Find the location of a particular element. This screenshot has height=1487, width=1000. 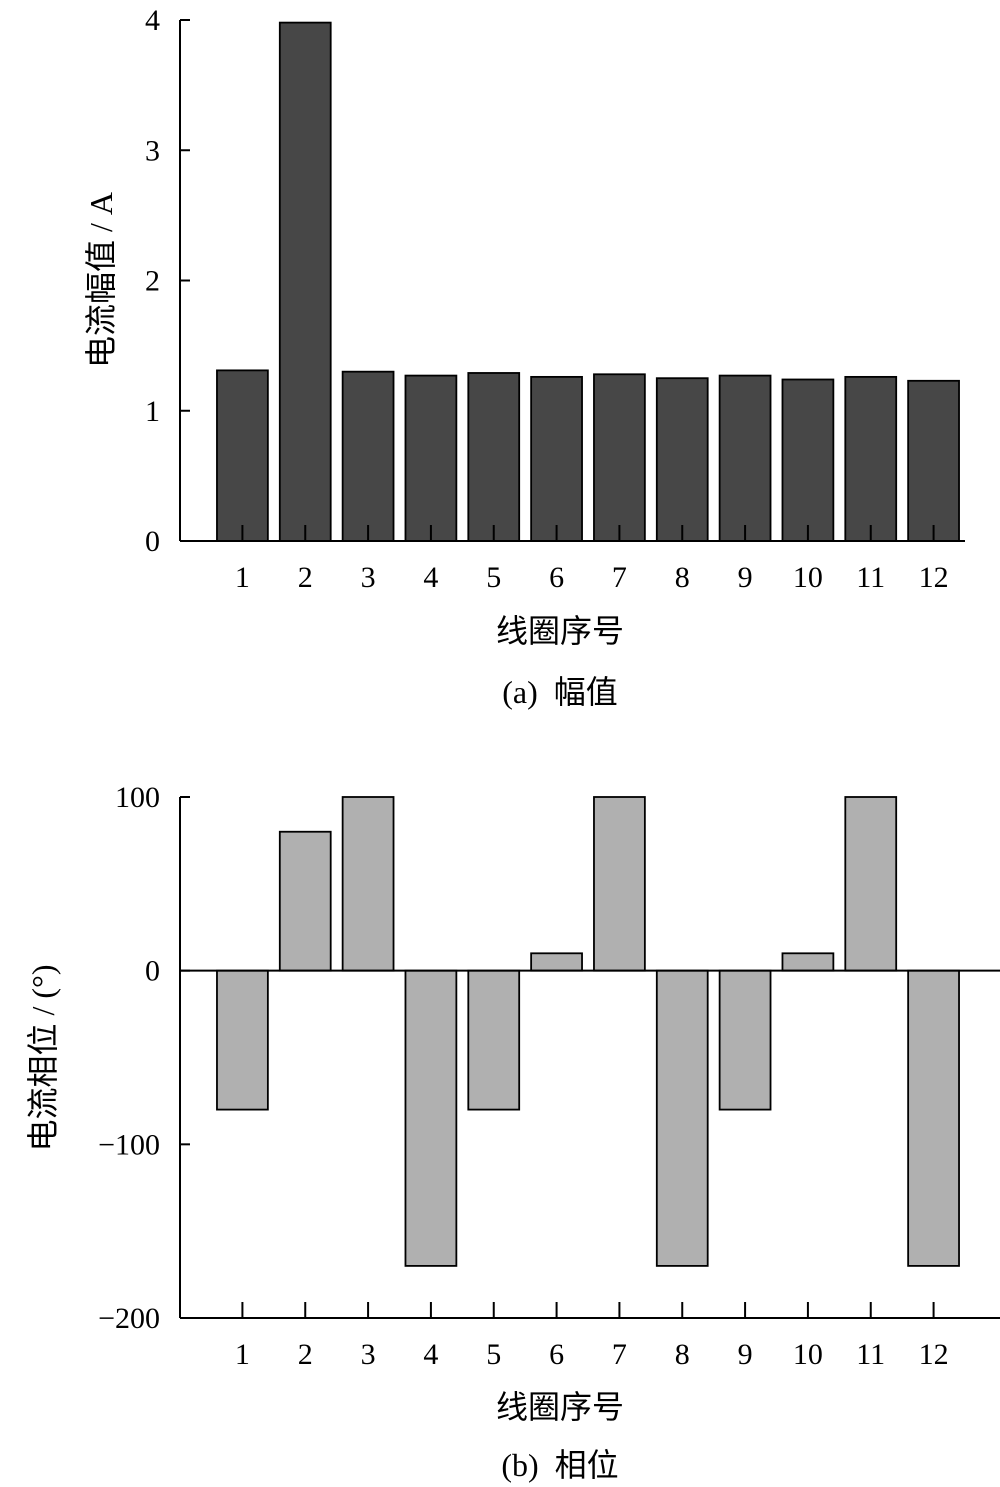

chart-caption: (a) 幅值 is located at coordinates (560, 692).